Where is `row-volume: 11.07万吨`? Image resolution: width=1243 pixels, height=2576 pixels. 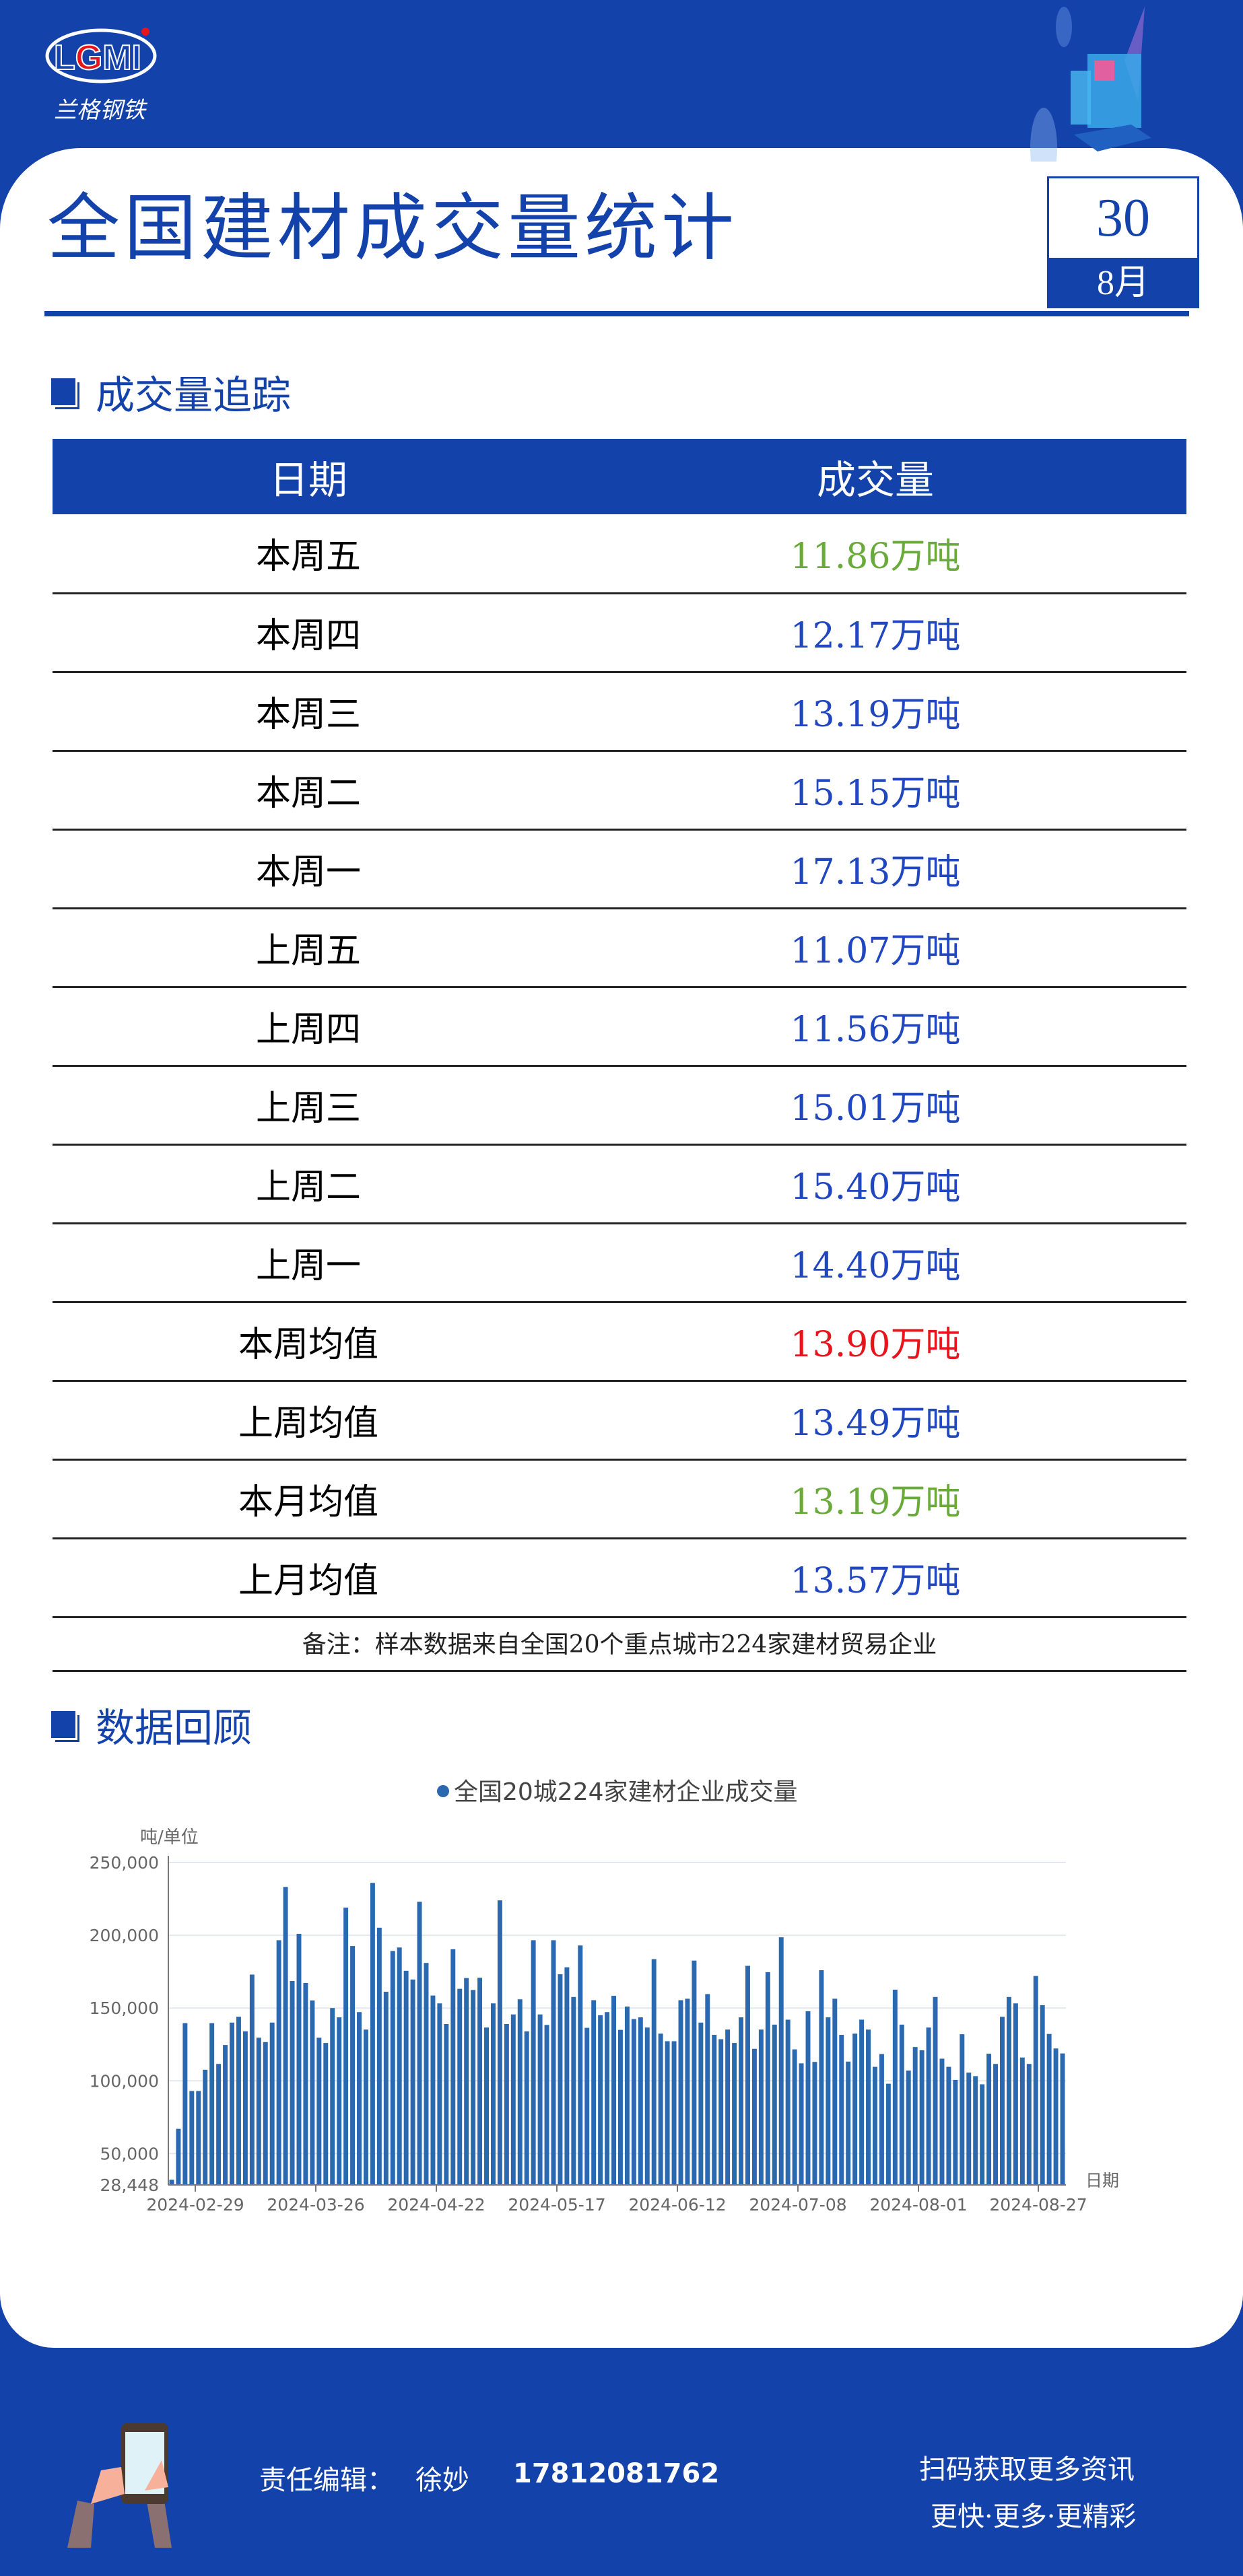 row-volume: 11.07万吨 is located at coordinates (875, 948).